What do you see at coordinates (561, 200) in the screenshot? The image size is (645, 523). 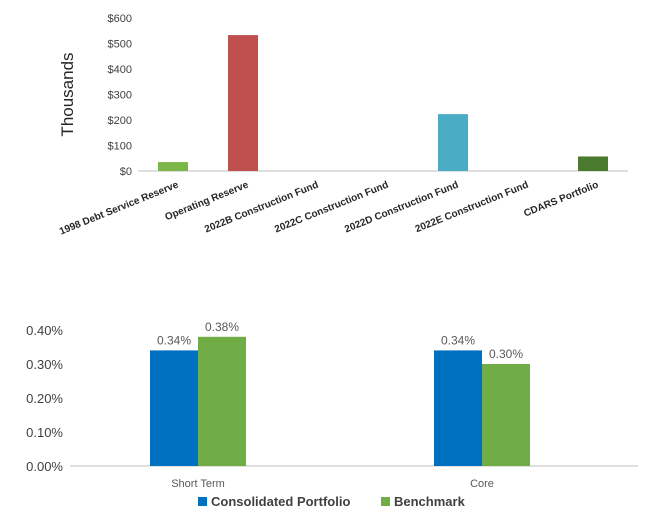 I see `x-category-label: CDARS Portfolio` at bounding box center [561, 200].